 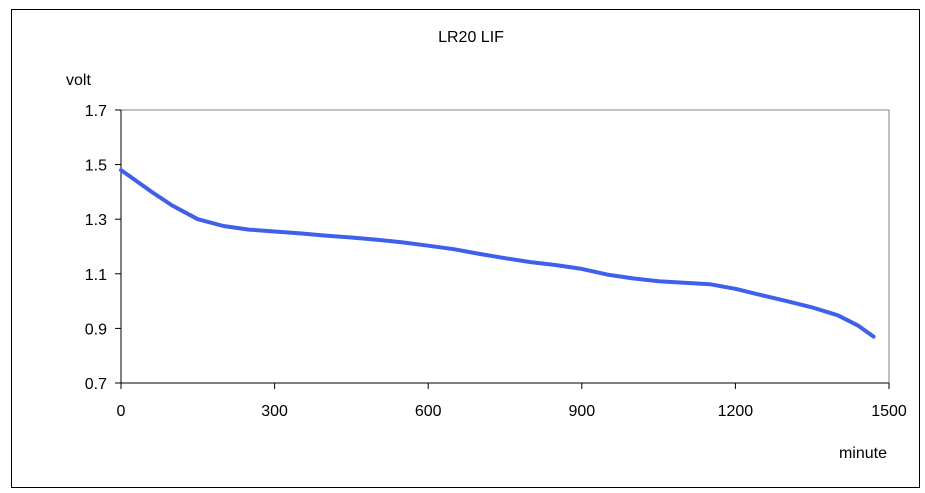 I want to click on x-tick-label: 1200, so click(x=736, y=411).